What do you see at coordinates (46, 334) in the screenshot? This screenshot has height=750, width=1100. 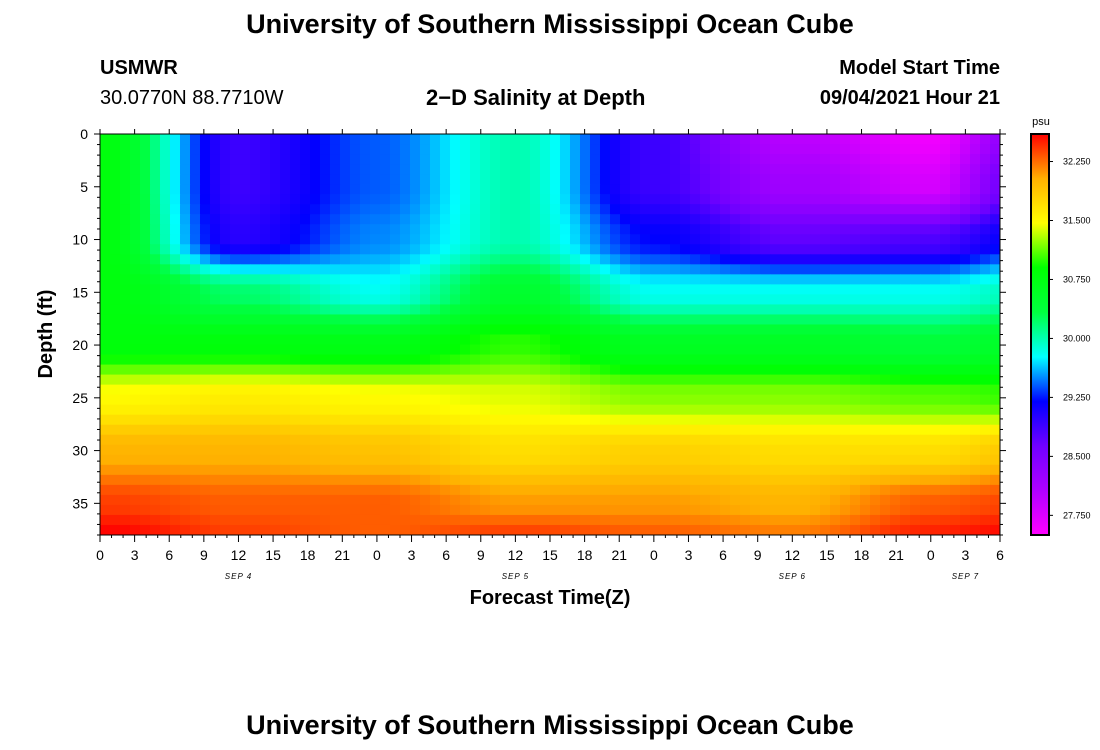 I see `y-axis-label: Depth (ft)` at bounding box center [46, 334].